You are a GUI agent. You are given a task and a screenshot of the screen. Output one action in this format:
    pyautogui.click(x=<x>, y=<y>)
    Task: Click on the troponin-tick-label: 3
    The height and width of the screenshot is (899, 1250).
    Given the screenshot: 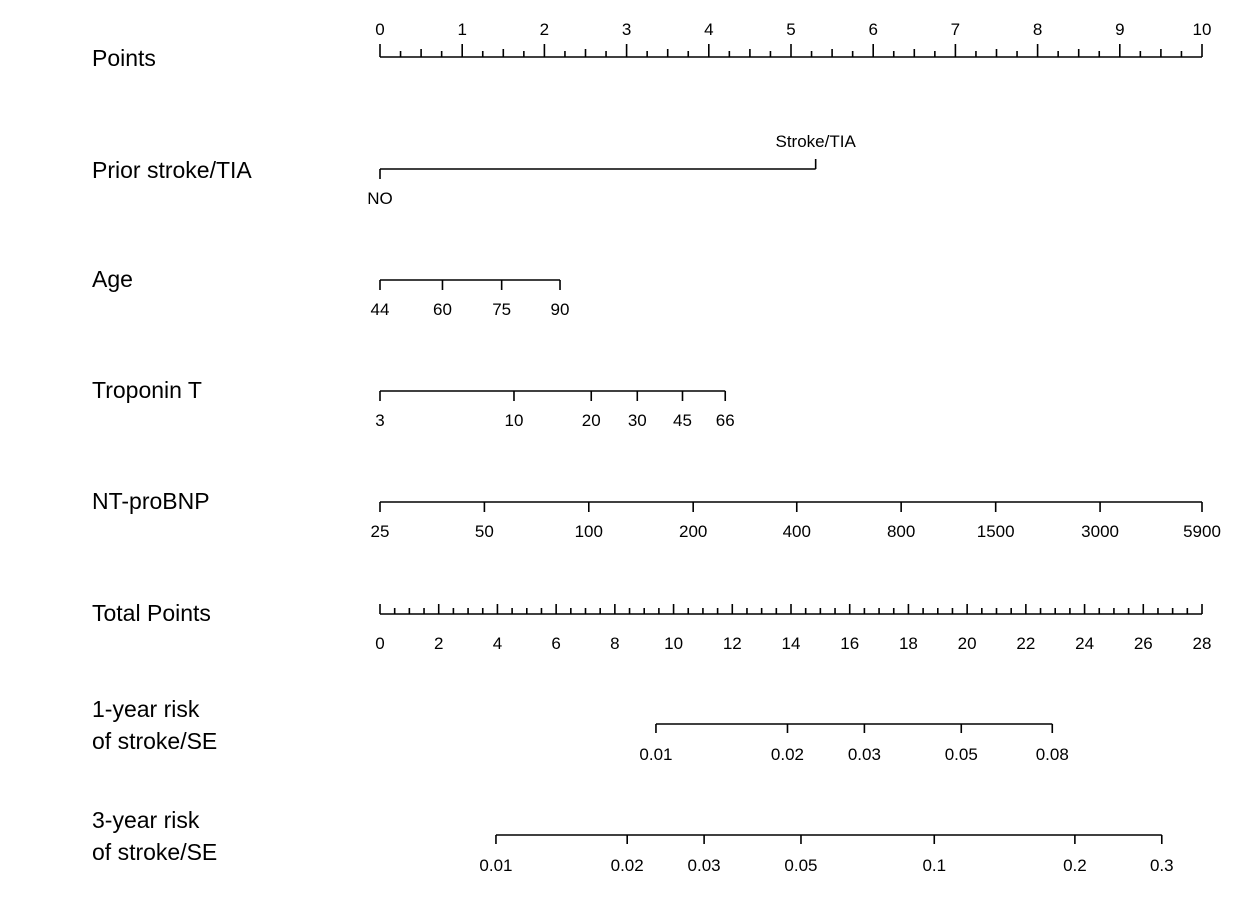 What is the action you would take?
    pyautogui.click(x=379, y=420)
    